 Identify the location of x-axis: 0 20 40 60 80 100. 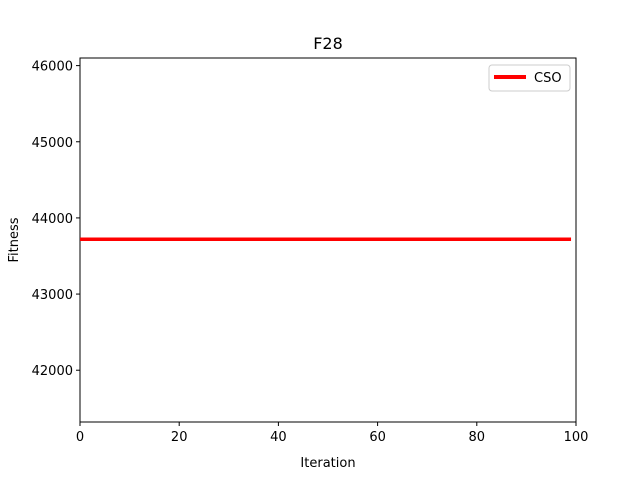
(332, 433).